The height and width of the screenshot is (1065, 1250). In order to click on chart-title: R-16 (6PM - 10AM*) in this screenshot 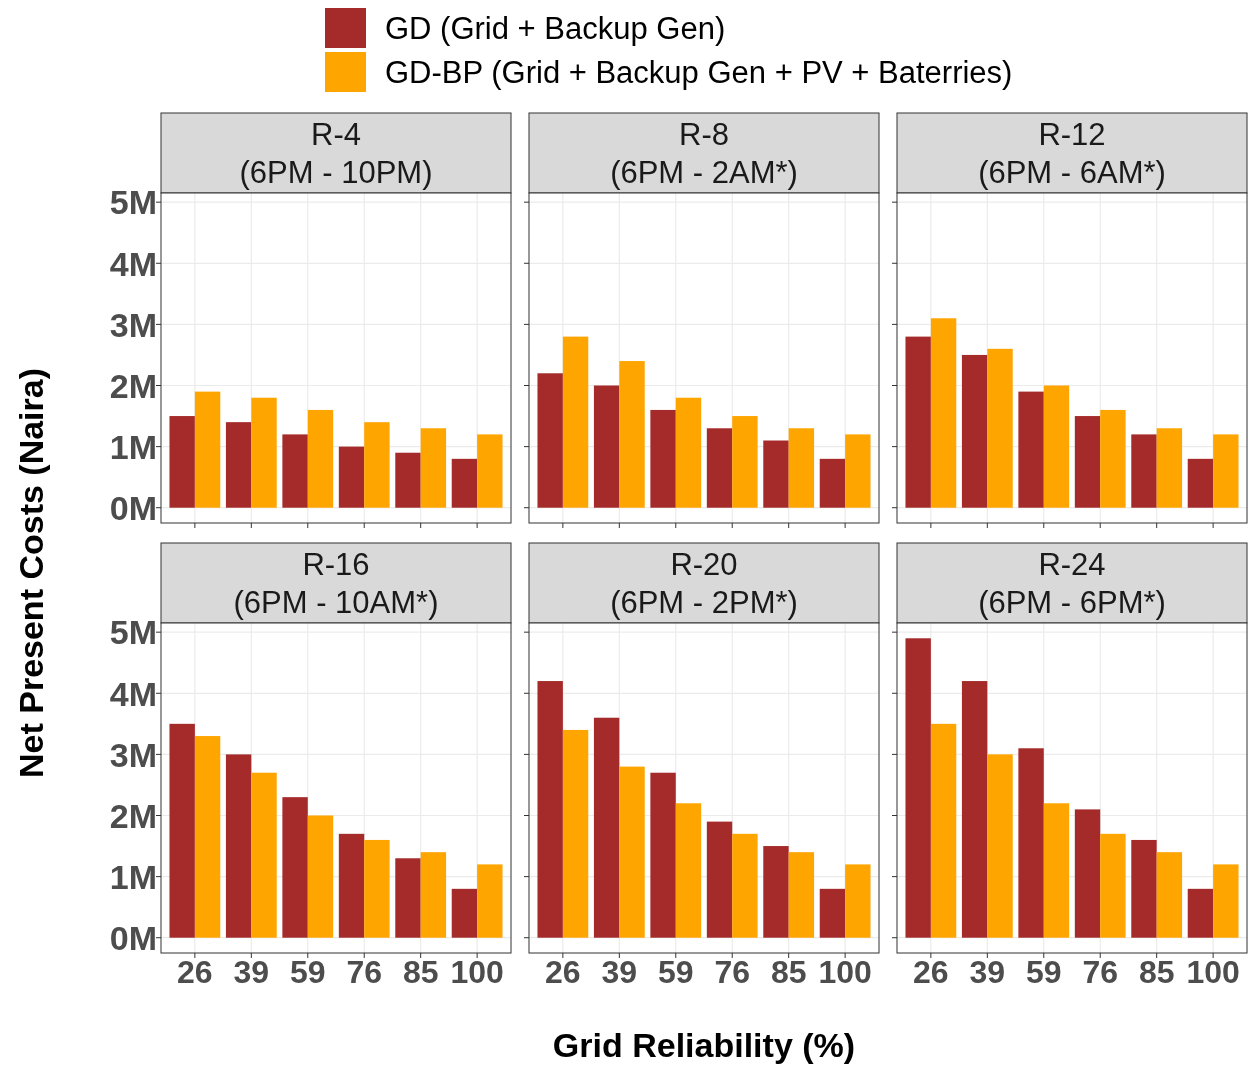, I will do `click(336, 583)`.